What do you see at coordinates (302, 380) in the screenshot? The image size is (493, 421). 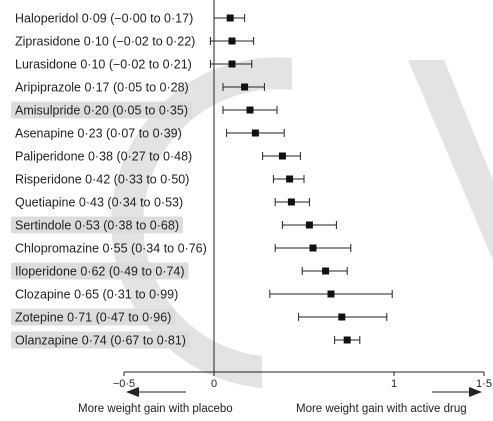 I see `x-axis: −0·5 0 1 1·5` at bounding box center [302, 380].